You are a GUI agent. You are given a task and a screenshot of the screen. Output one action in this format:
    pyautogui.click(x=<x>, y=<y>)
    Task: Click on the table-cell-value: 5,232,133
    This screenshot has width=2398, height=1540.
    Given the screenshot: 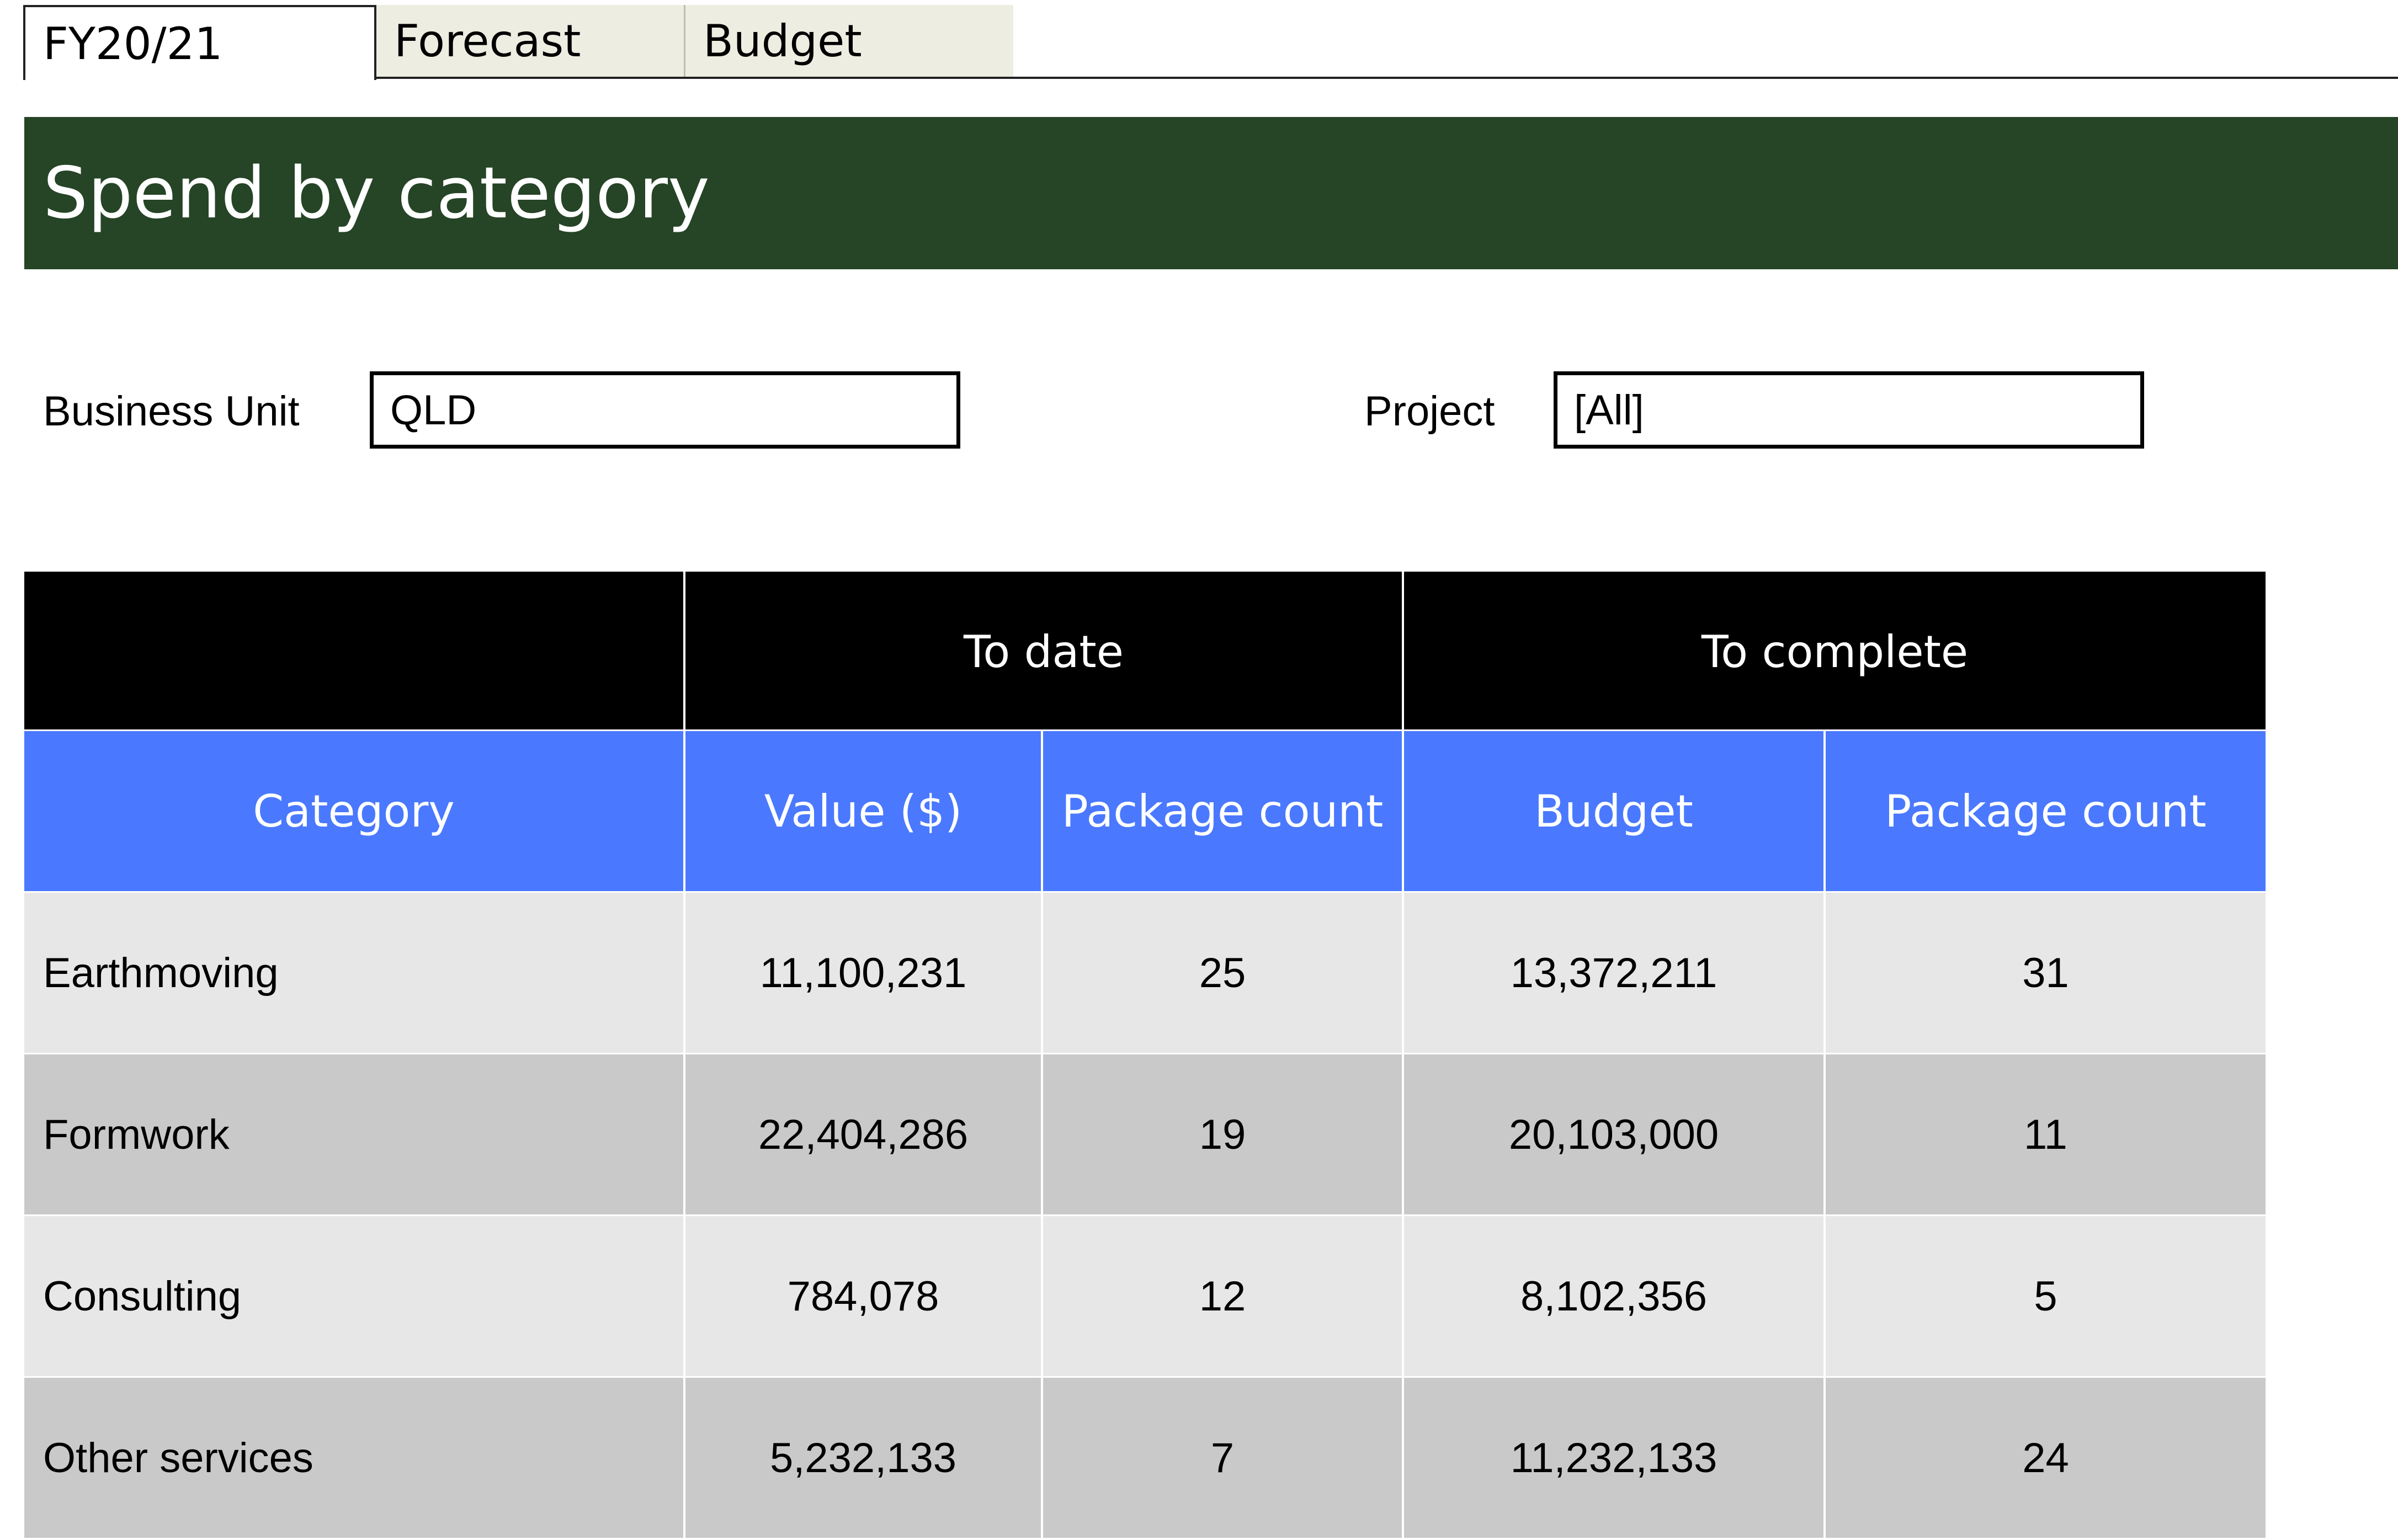 What is the action you would take?
    pyautogui.click(x=863, y=1458)
    